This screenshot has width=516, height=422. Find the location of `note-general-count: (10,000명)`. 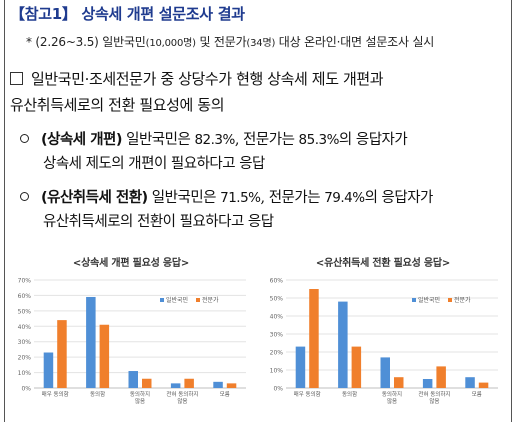

note-general-count: (10,000명) is located at coordinates (170, 43).